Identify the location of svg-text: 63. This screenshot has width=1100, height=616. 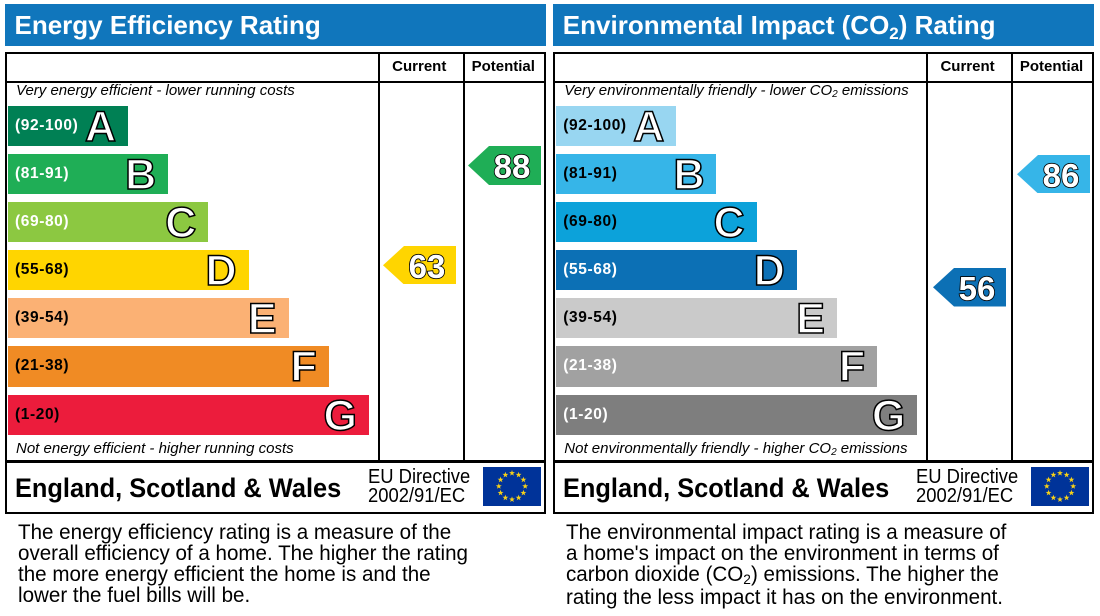
(427, 265).